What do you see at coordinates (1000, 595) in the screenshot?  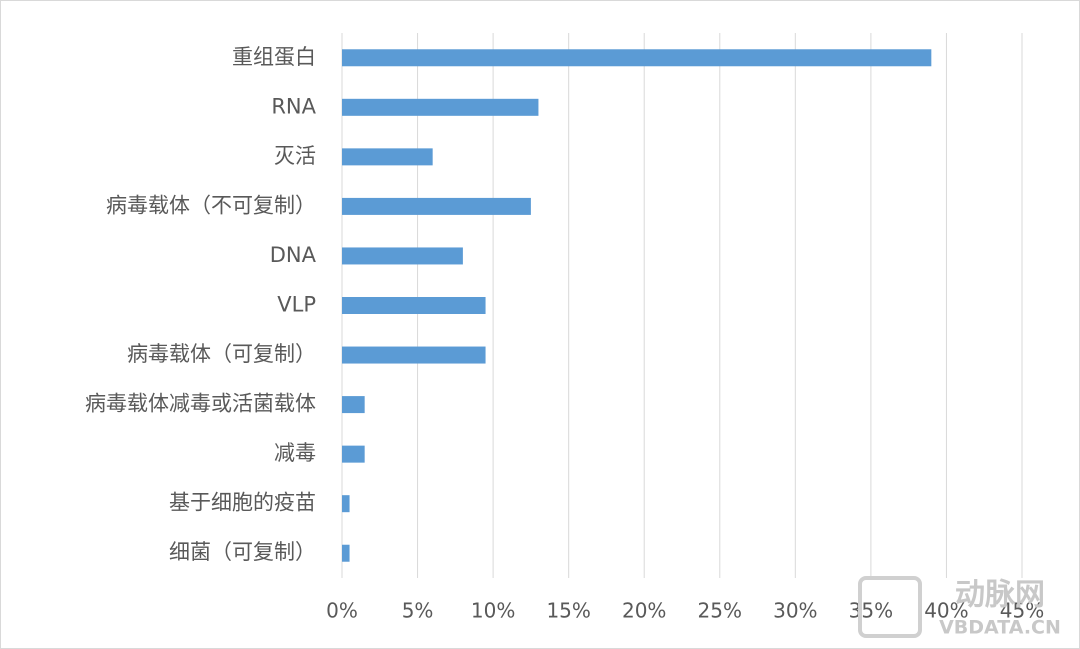 I see `watermark-brand: 动脉网` at bounding box center [1000, 595].